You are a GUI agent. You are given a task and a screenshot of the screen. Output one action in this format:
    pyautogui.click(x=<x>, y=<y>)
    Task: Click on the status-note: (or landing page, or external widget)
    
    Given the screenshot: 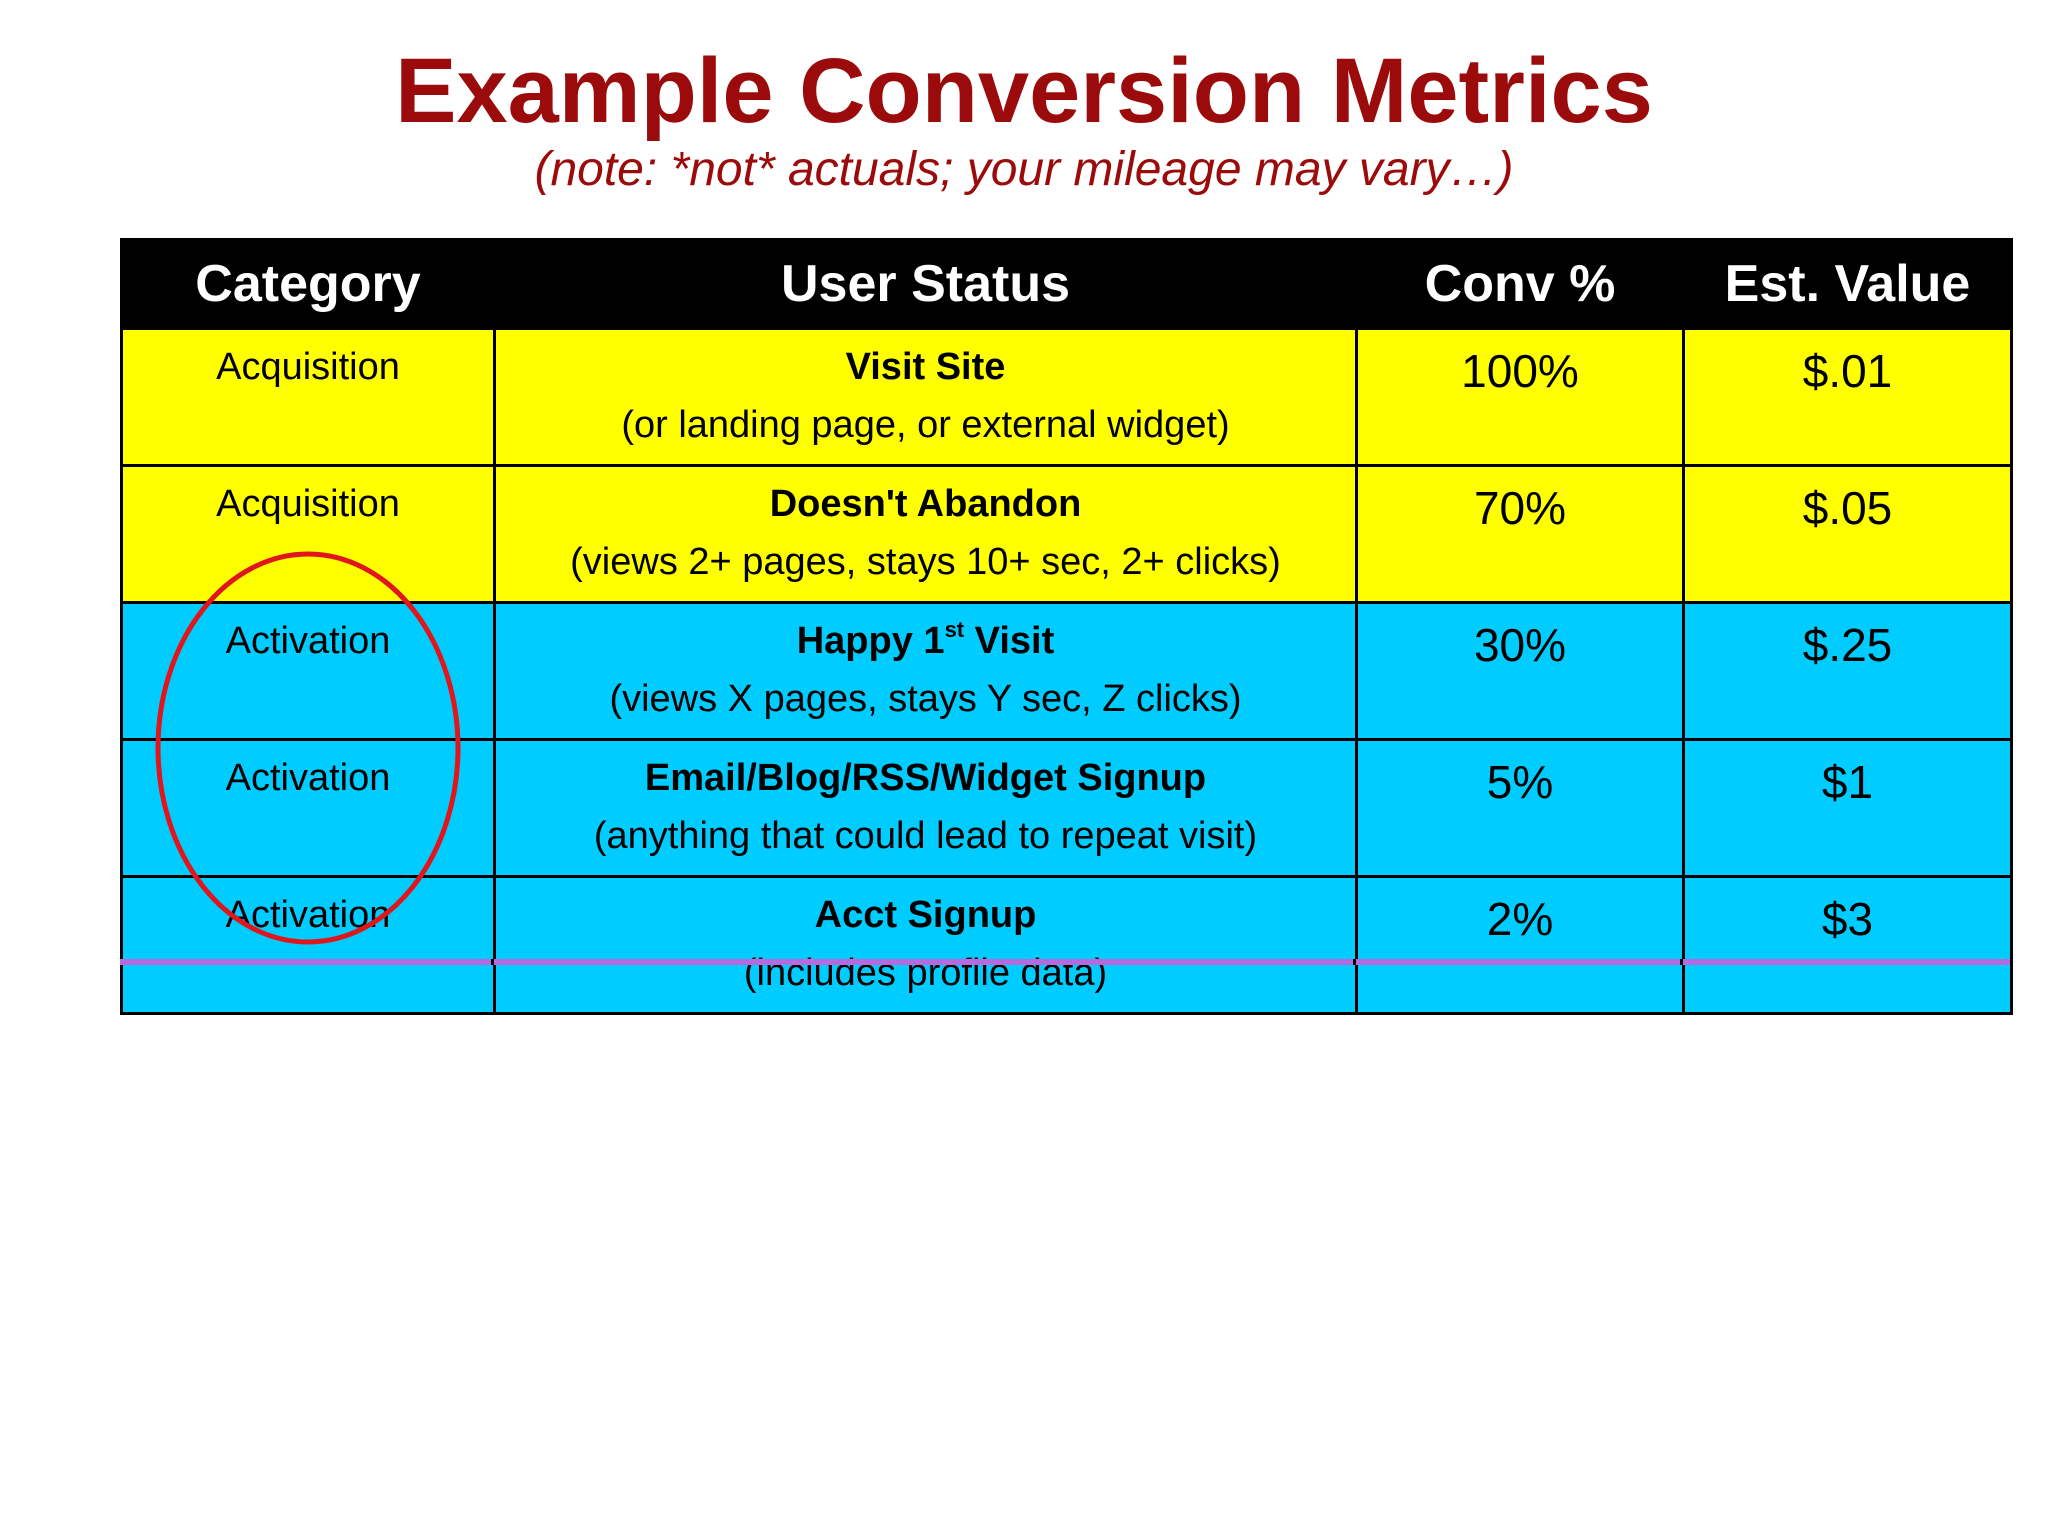 What is the action you would take?
    pyautogui.click(x=925, y=425)
    